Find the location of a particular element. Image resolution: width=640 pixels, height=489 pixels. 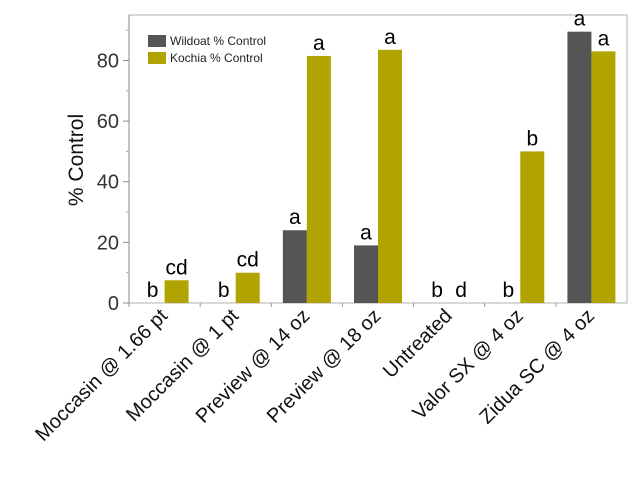

legend-label: Wildoat % Control is located at coordinates (218, 41).